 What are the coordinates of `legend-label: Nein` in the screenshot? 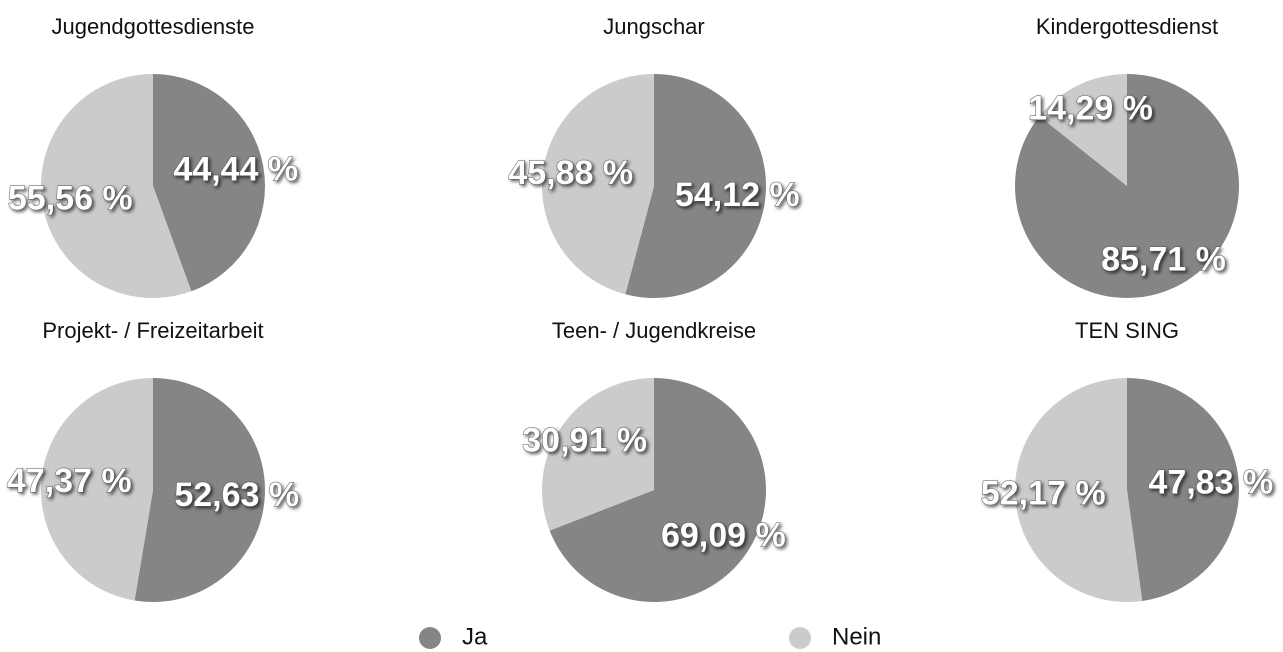 It's located at (856, 636).